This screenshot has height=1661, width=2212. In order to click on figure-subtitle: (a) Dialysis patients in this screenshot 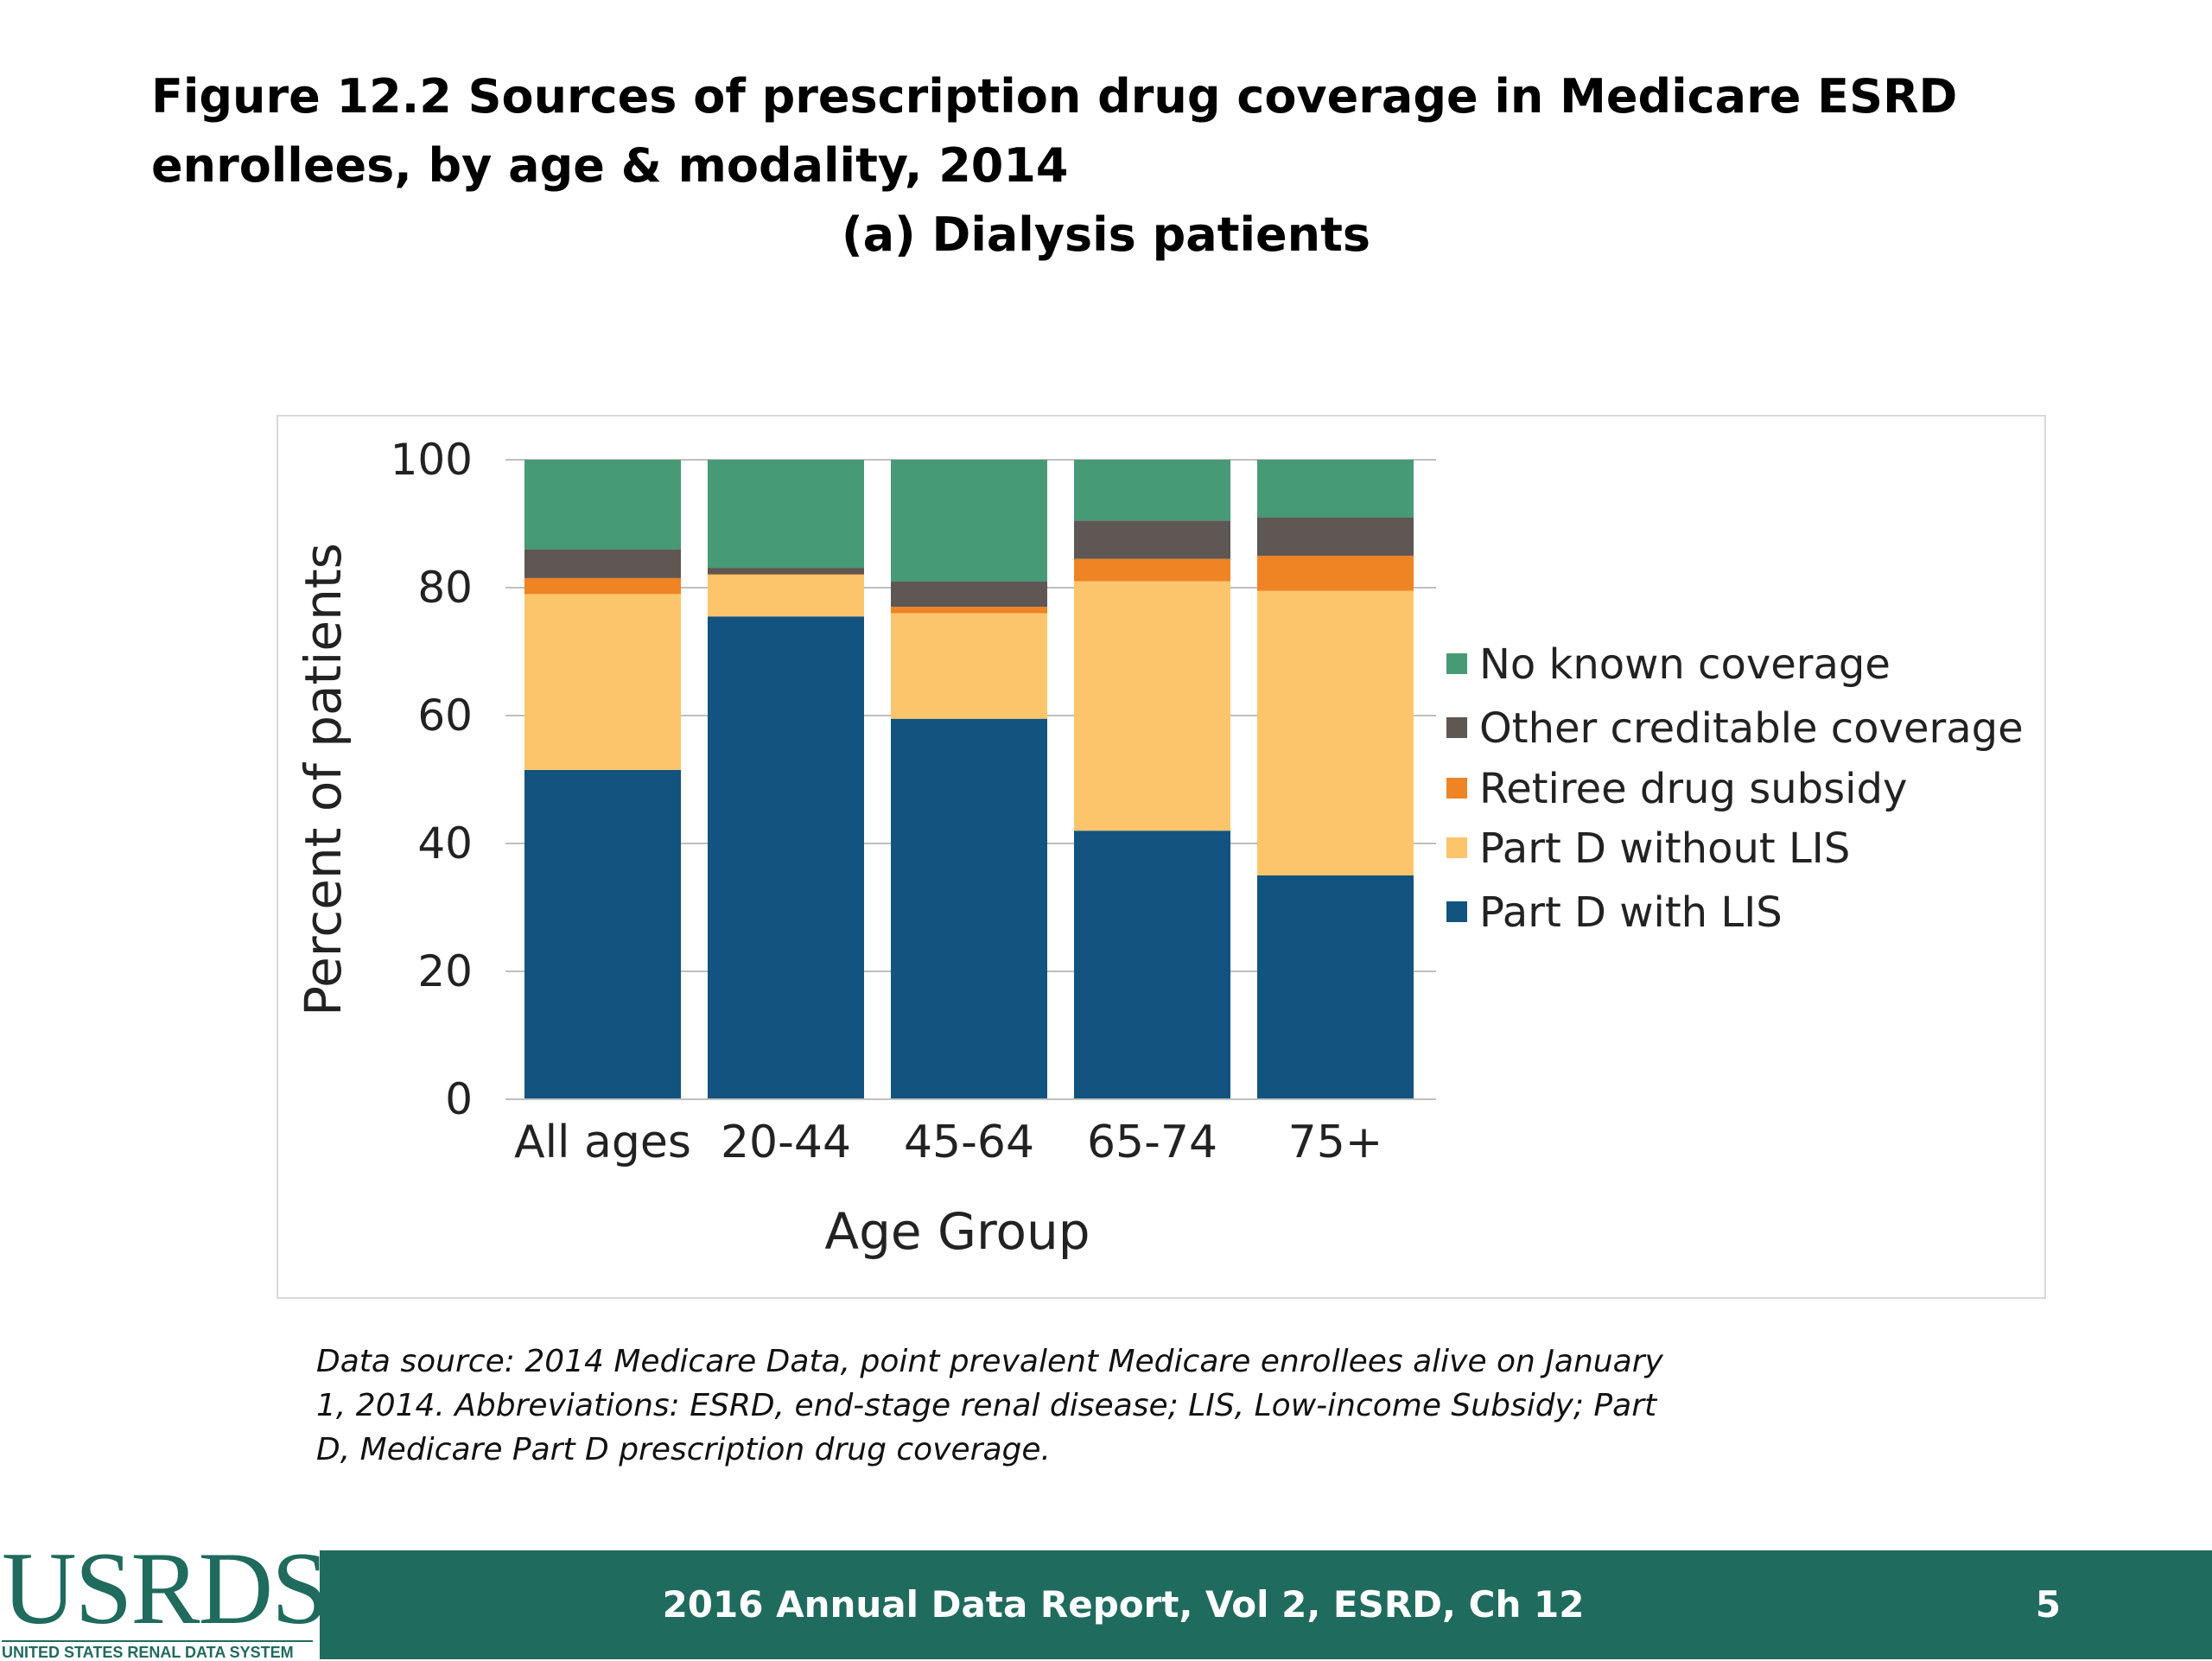, I will do `click(1106, 235)`.